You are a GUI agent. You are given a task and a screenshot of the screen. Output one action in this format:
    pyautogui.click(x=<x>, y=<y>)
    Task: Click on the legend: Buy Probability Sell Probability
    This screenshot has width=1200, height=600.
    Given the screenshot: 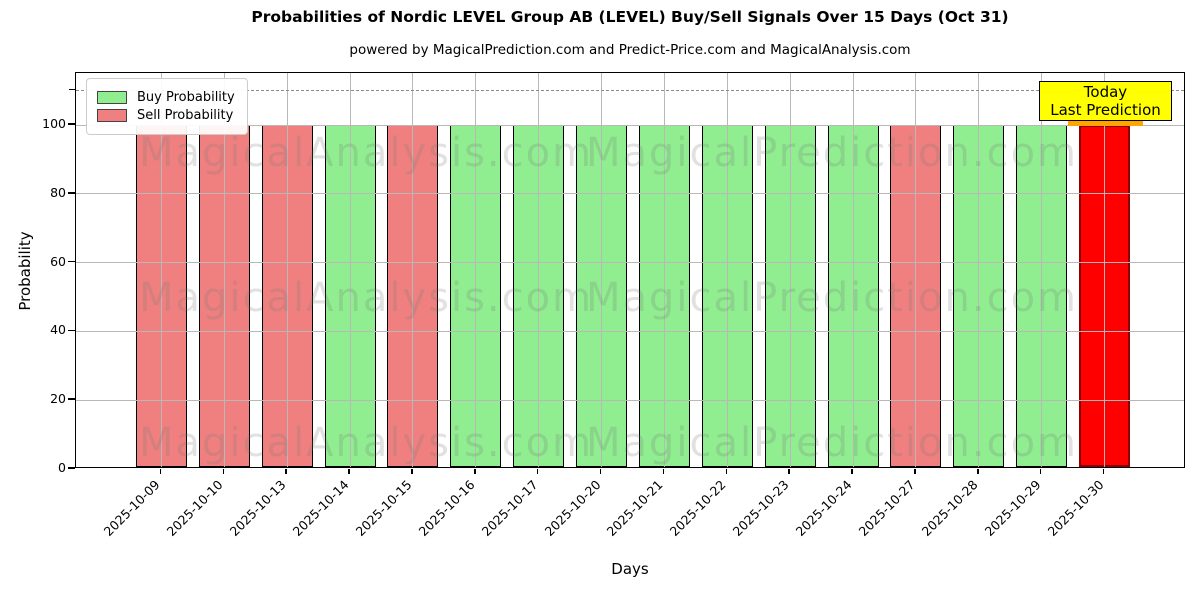 What is the action you would take?
    pyautogui.click(x=167, y=106)
    